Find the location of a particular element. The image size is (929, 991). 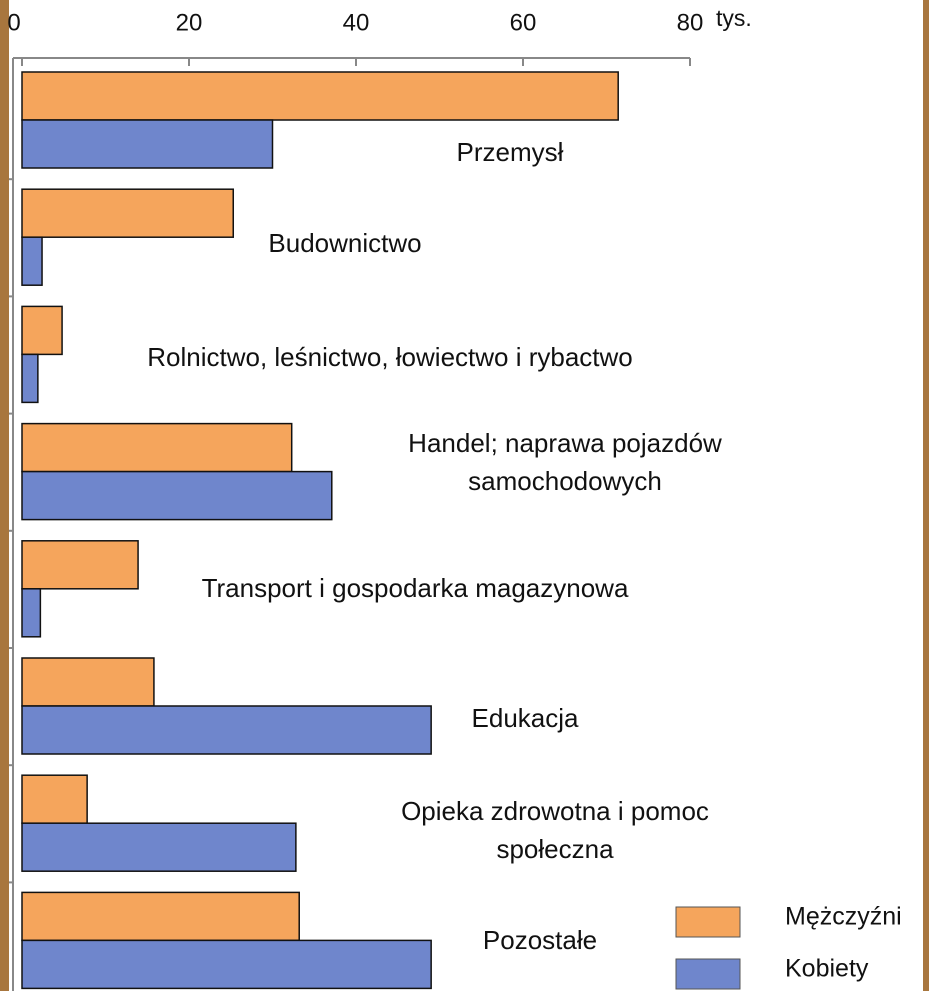

legend-label: Mężczyźni is located at coordinates (843, 917).